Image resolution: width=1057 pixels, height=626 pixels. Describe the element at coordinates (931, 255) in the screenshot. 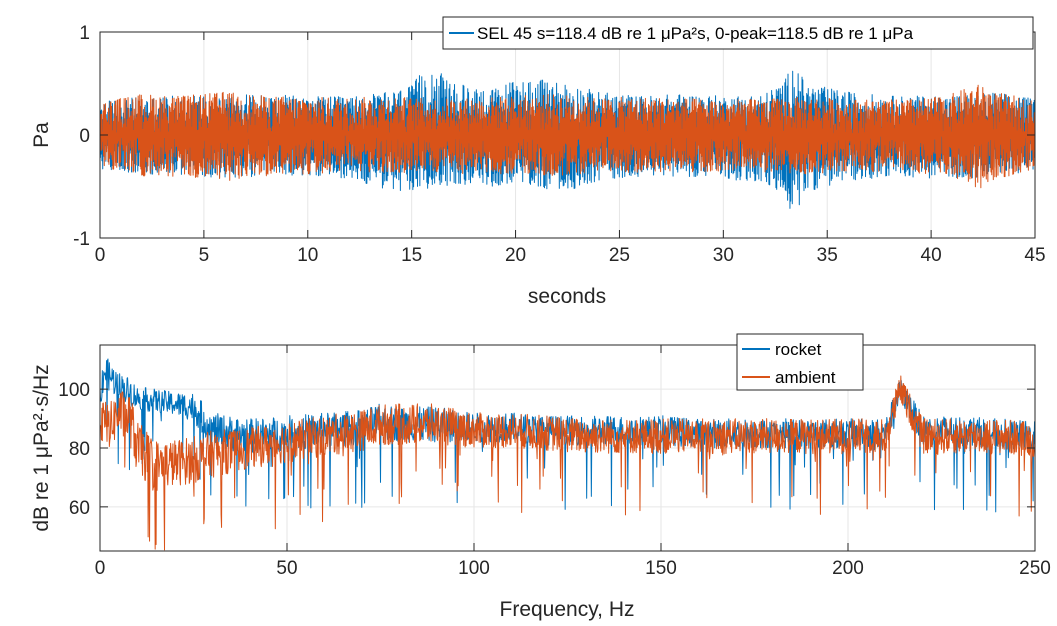

I see `x-tick-label: 40` at that location.